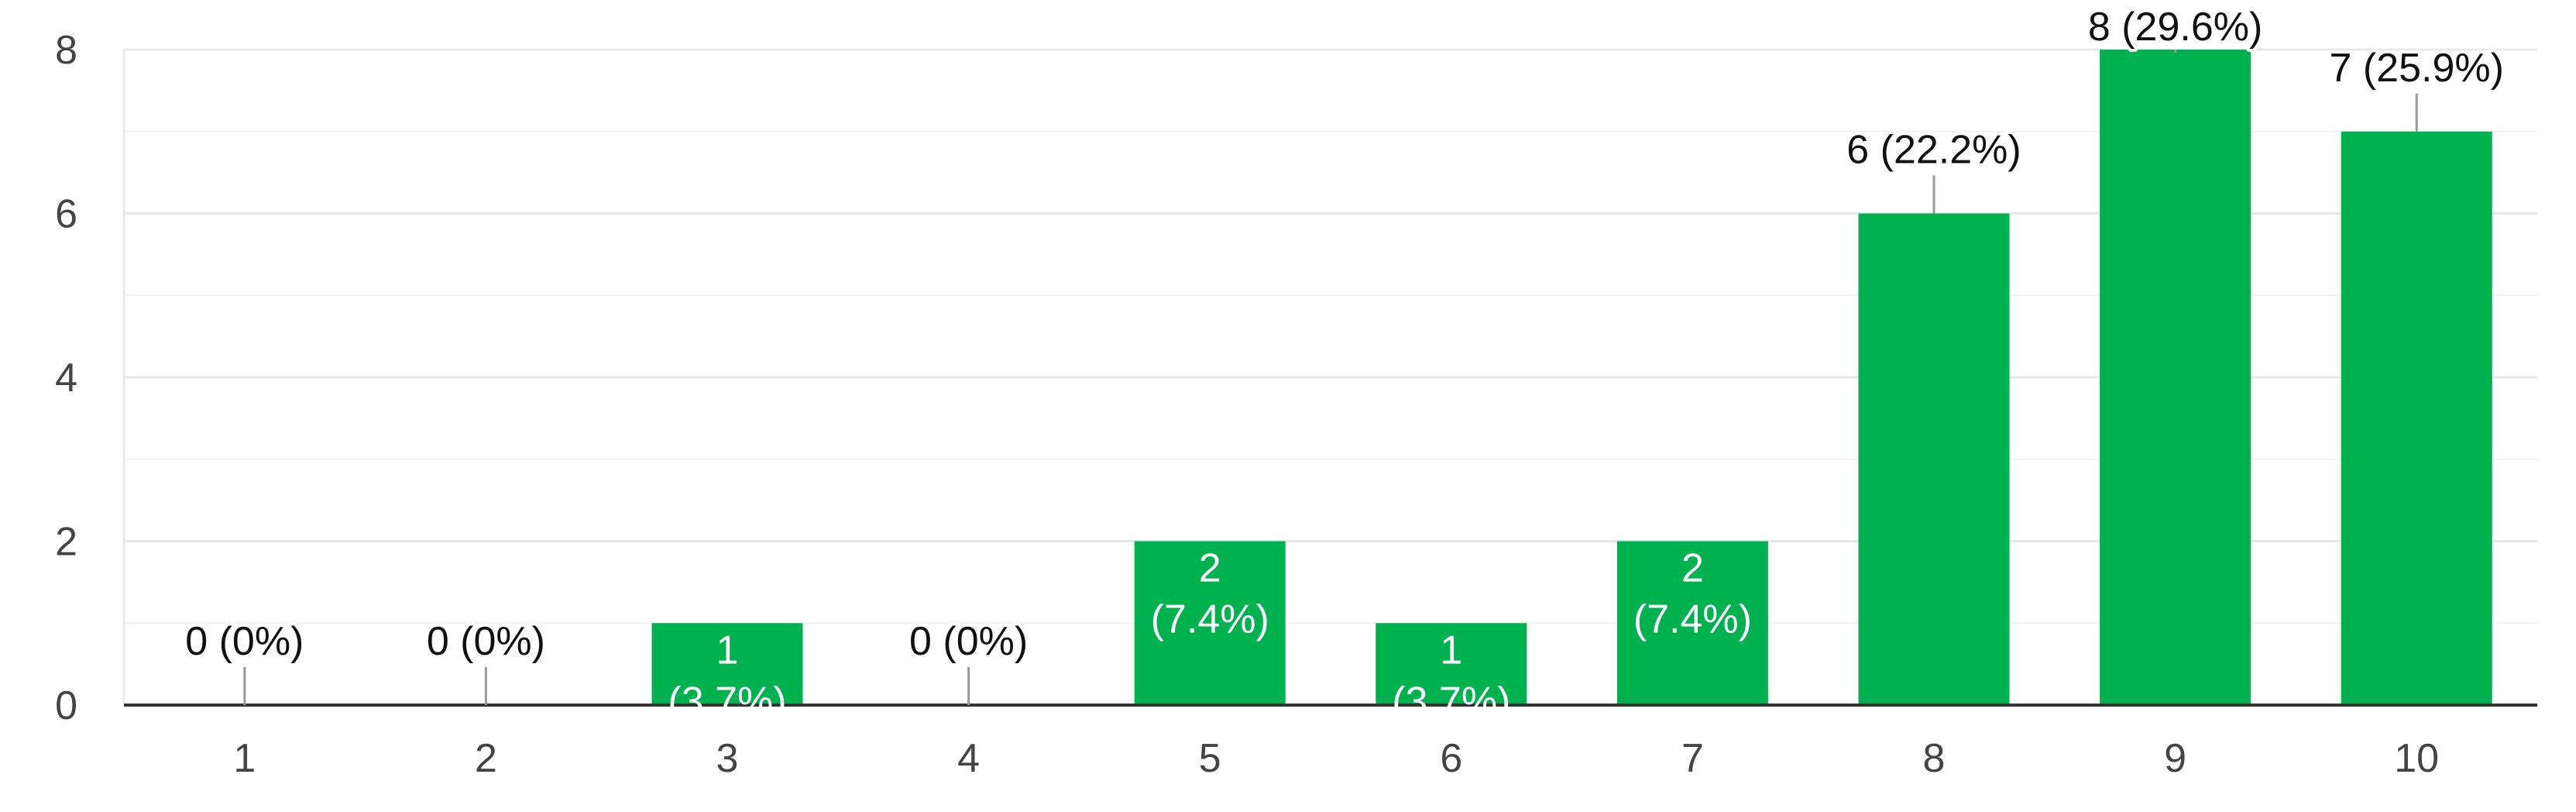 Image resolution: width=2576 pixels, height=812 pixels. I want to click on x-tick-label: 6, so click(1451, 758).